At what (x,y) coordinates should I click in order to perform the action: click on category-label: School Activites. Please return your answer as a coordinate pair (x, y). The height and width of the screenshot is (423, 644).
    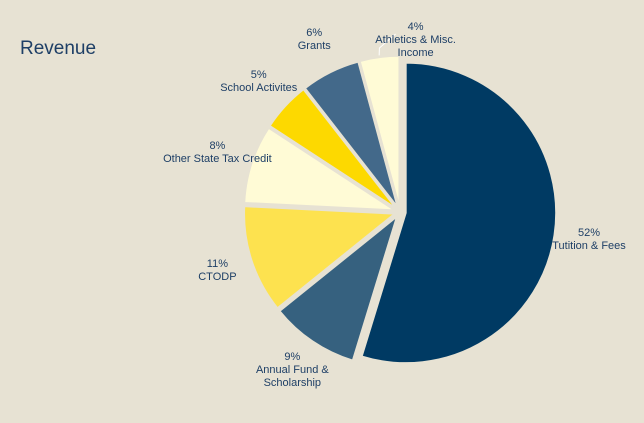
    Looking at the image, I should click on (259, 87).